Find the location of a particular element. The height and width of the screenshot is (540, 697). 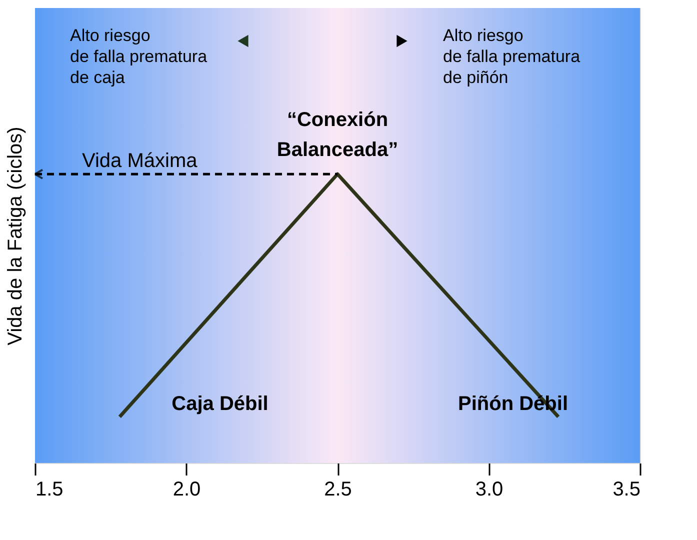

text: Vida Máxima is located at coordinates (140, 161).